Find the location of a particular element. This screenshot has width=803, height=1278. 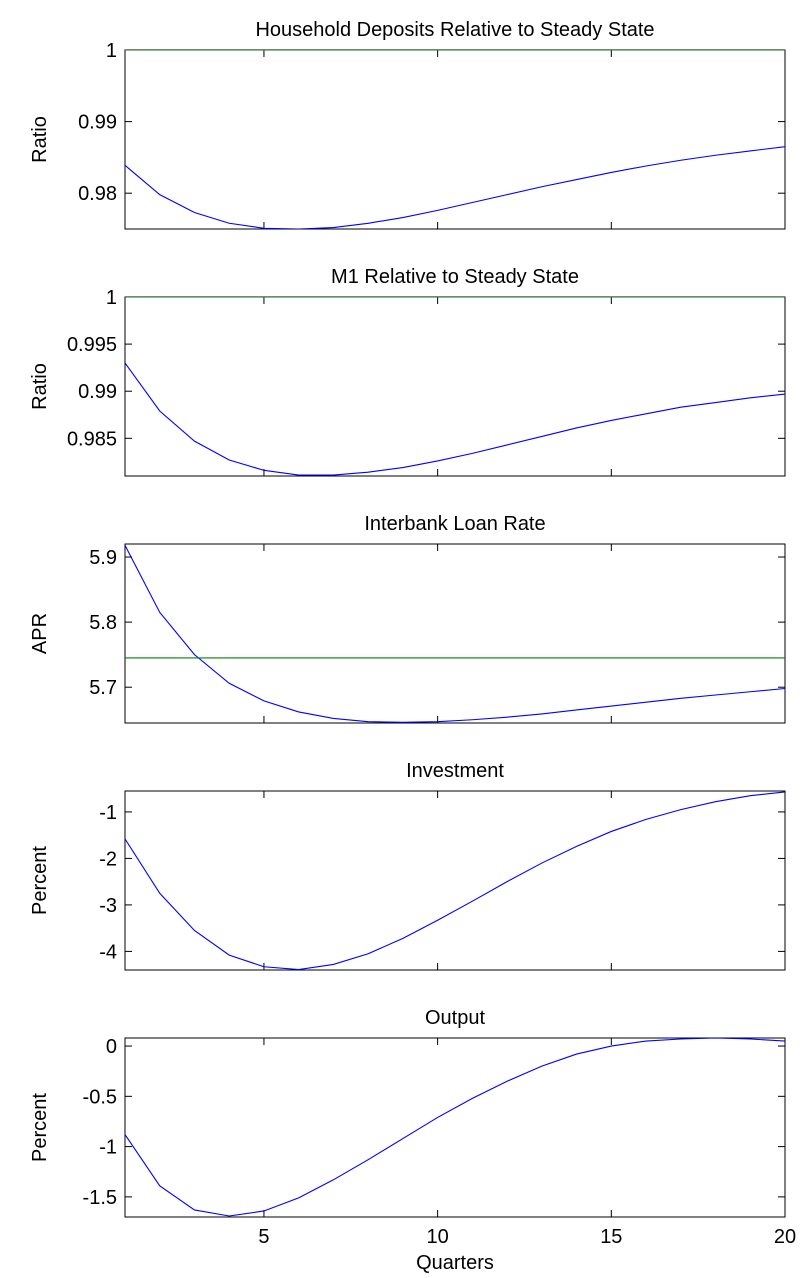

x-tick-label: 20 is located at coordinates (785, 1237).